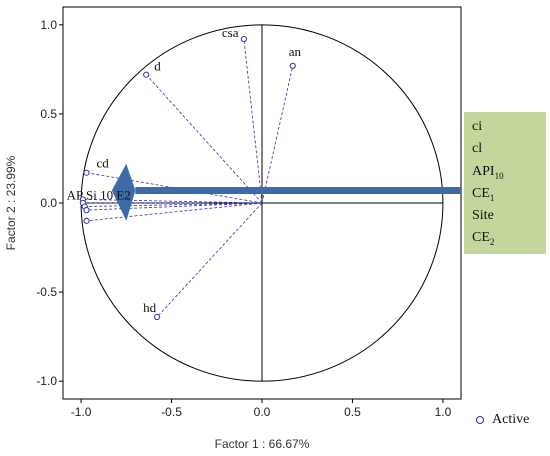 The image size is (550, 456). Describe the element at coordinates (262, 444) in the screenshot. I see `x-axis-label: Factor 1 : 66.67%` at that location.